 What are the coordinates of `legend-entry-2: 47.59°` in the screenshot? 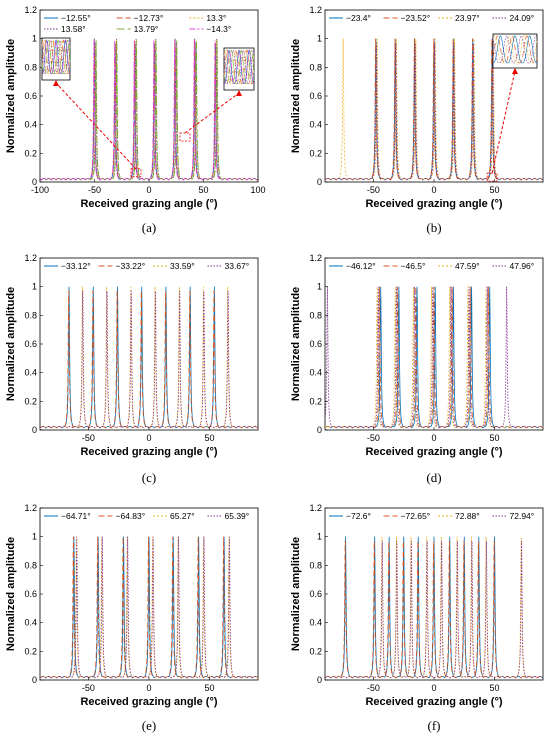 It's located at (467, 266).